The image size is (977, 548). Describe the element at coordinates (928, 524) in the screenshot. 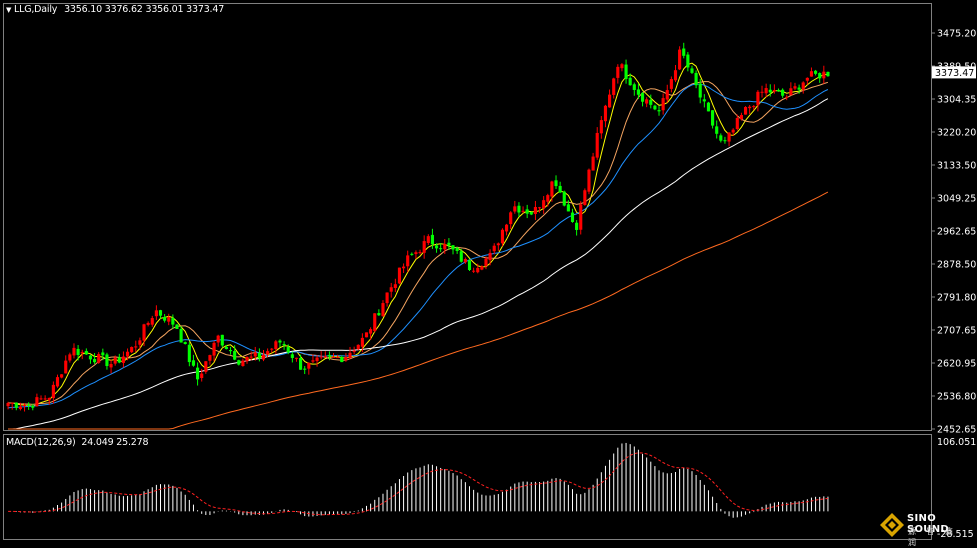

I see `logo-brand: SINO SOUND` at that location.